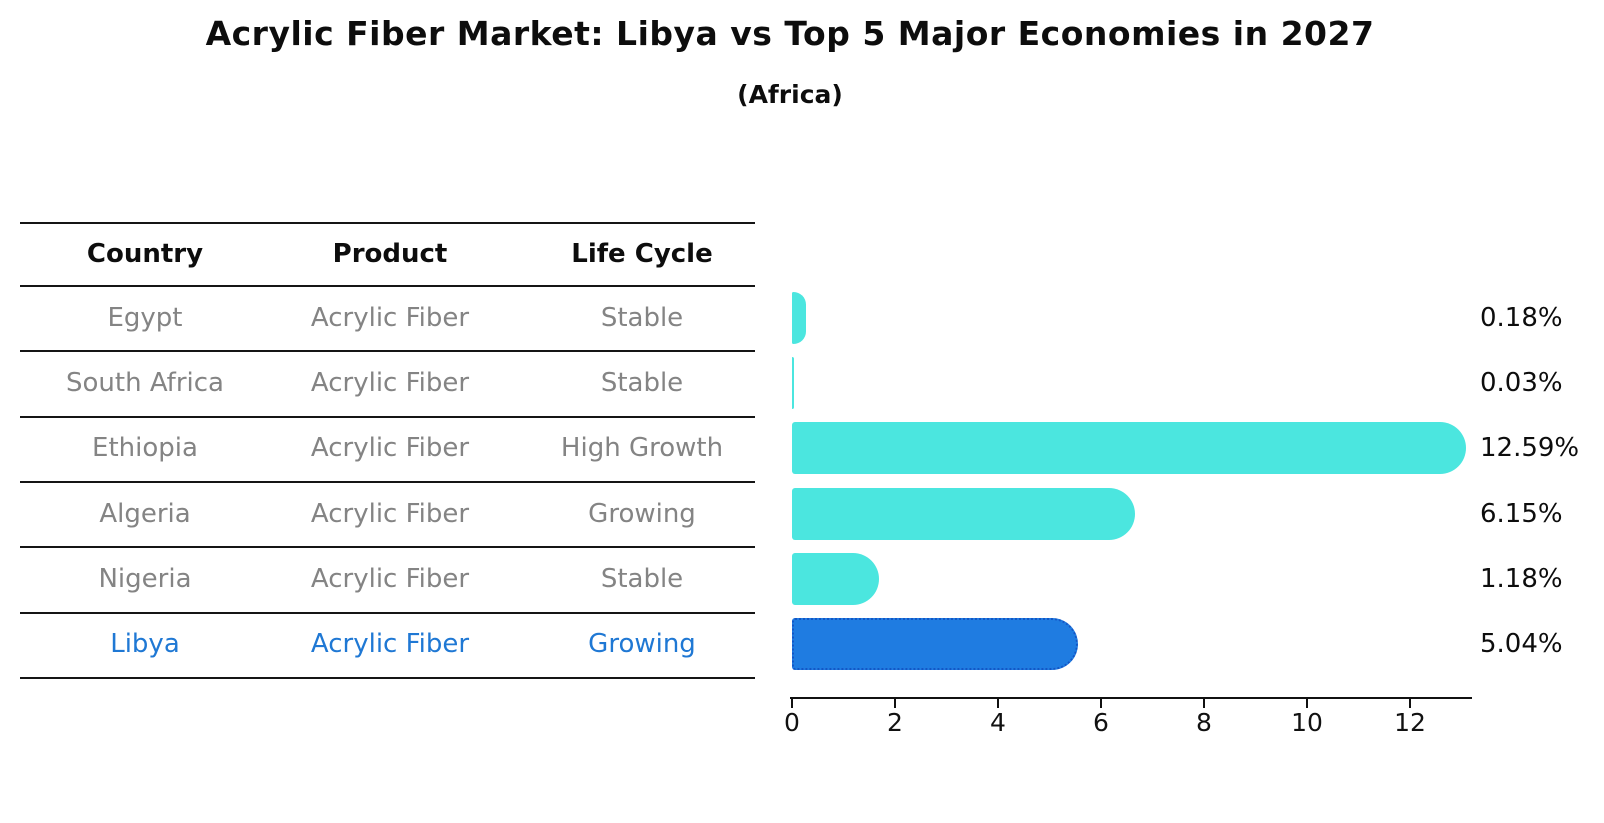 Image resolution: width=1604 pixels, height=823 pixels. What do you see at coordinates (1204, 722) in the screenshot?
I see `x-tick-label-8: 8` at bounding box center [1204, 722].